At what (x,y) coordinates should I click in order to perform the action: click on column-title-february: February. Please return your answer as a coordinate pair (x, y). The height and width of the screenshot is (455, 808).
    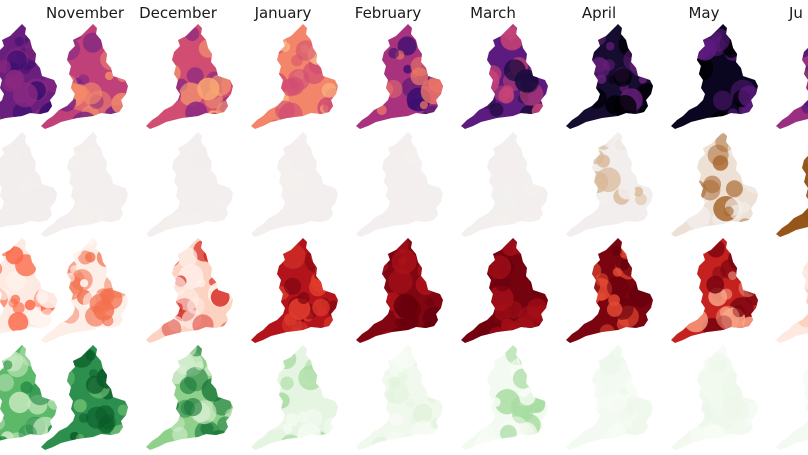
    Looking at the image, I should click on (388, 13).